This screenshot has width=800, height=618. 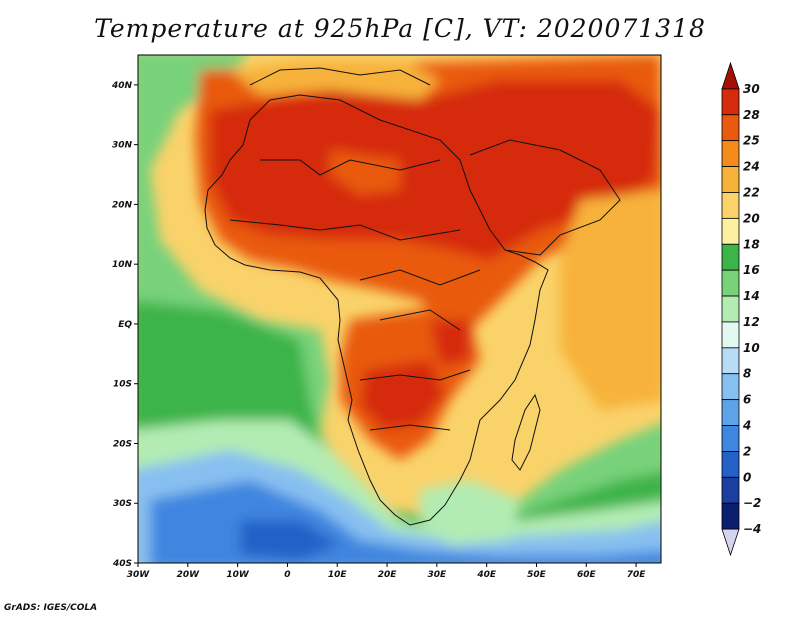 I want to click on colorbar-label: 0, so click(x=747, y=477).